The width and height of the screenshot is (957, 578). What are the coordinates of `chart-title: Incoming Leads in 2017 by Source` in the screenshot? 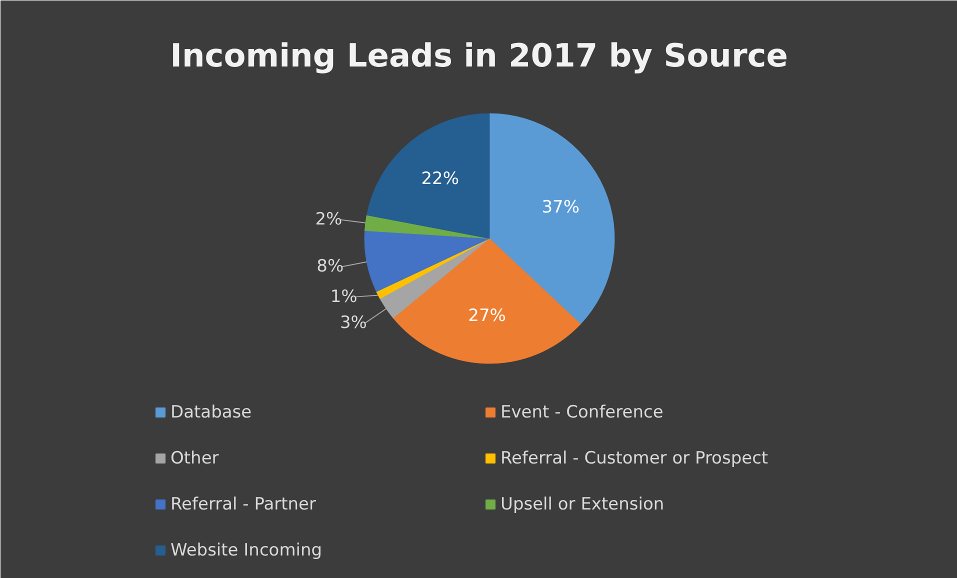 It's located at (479, 55).